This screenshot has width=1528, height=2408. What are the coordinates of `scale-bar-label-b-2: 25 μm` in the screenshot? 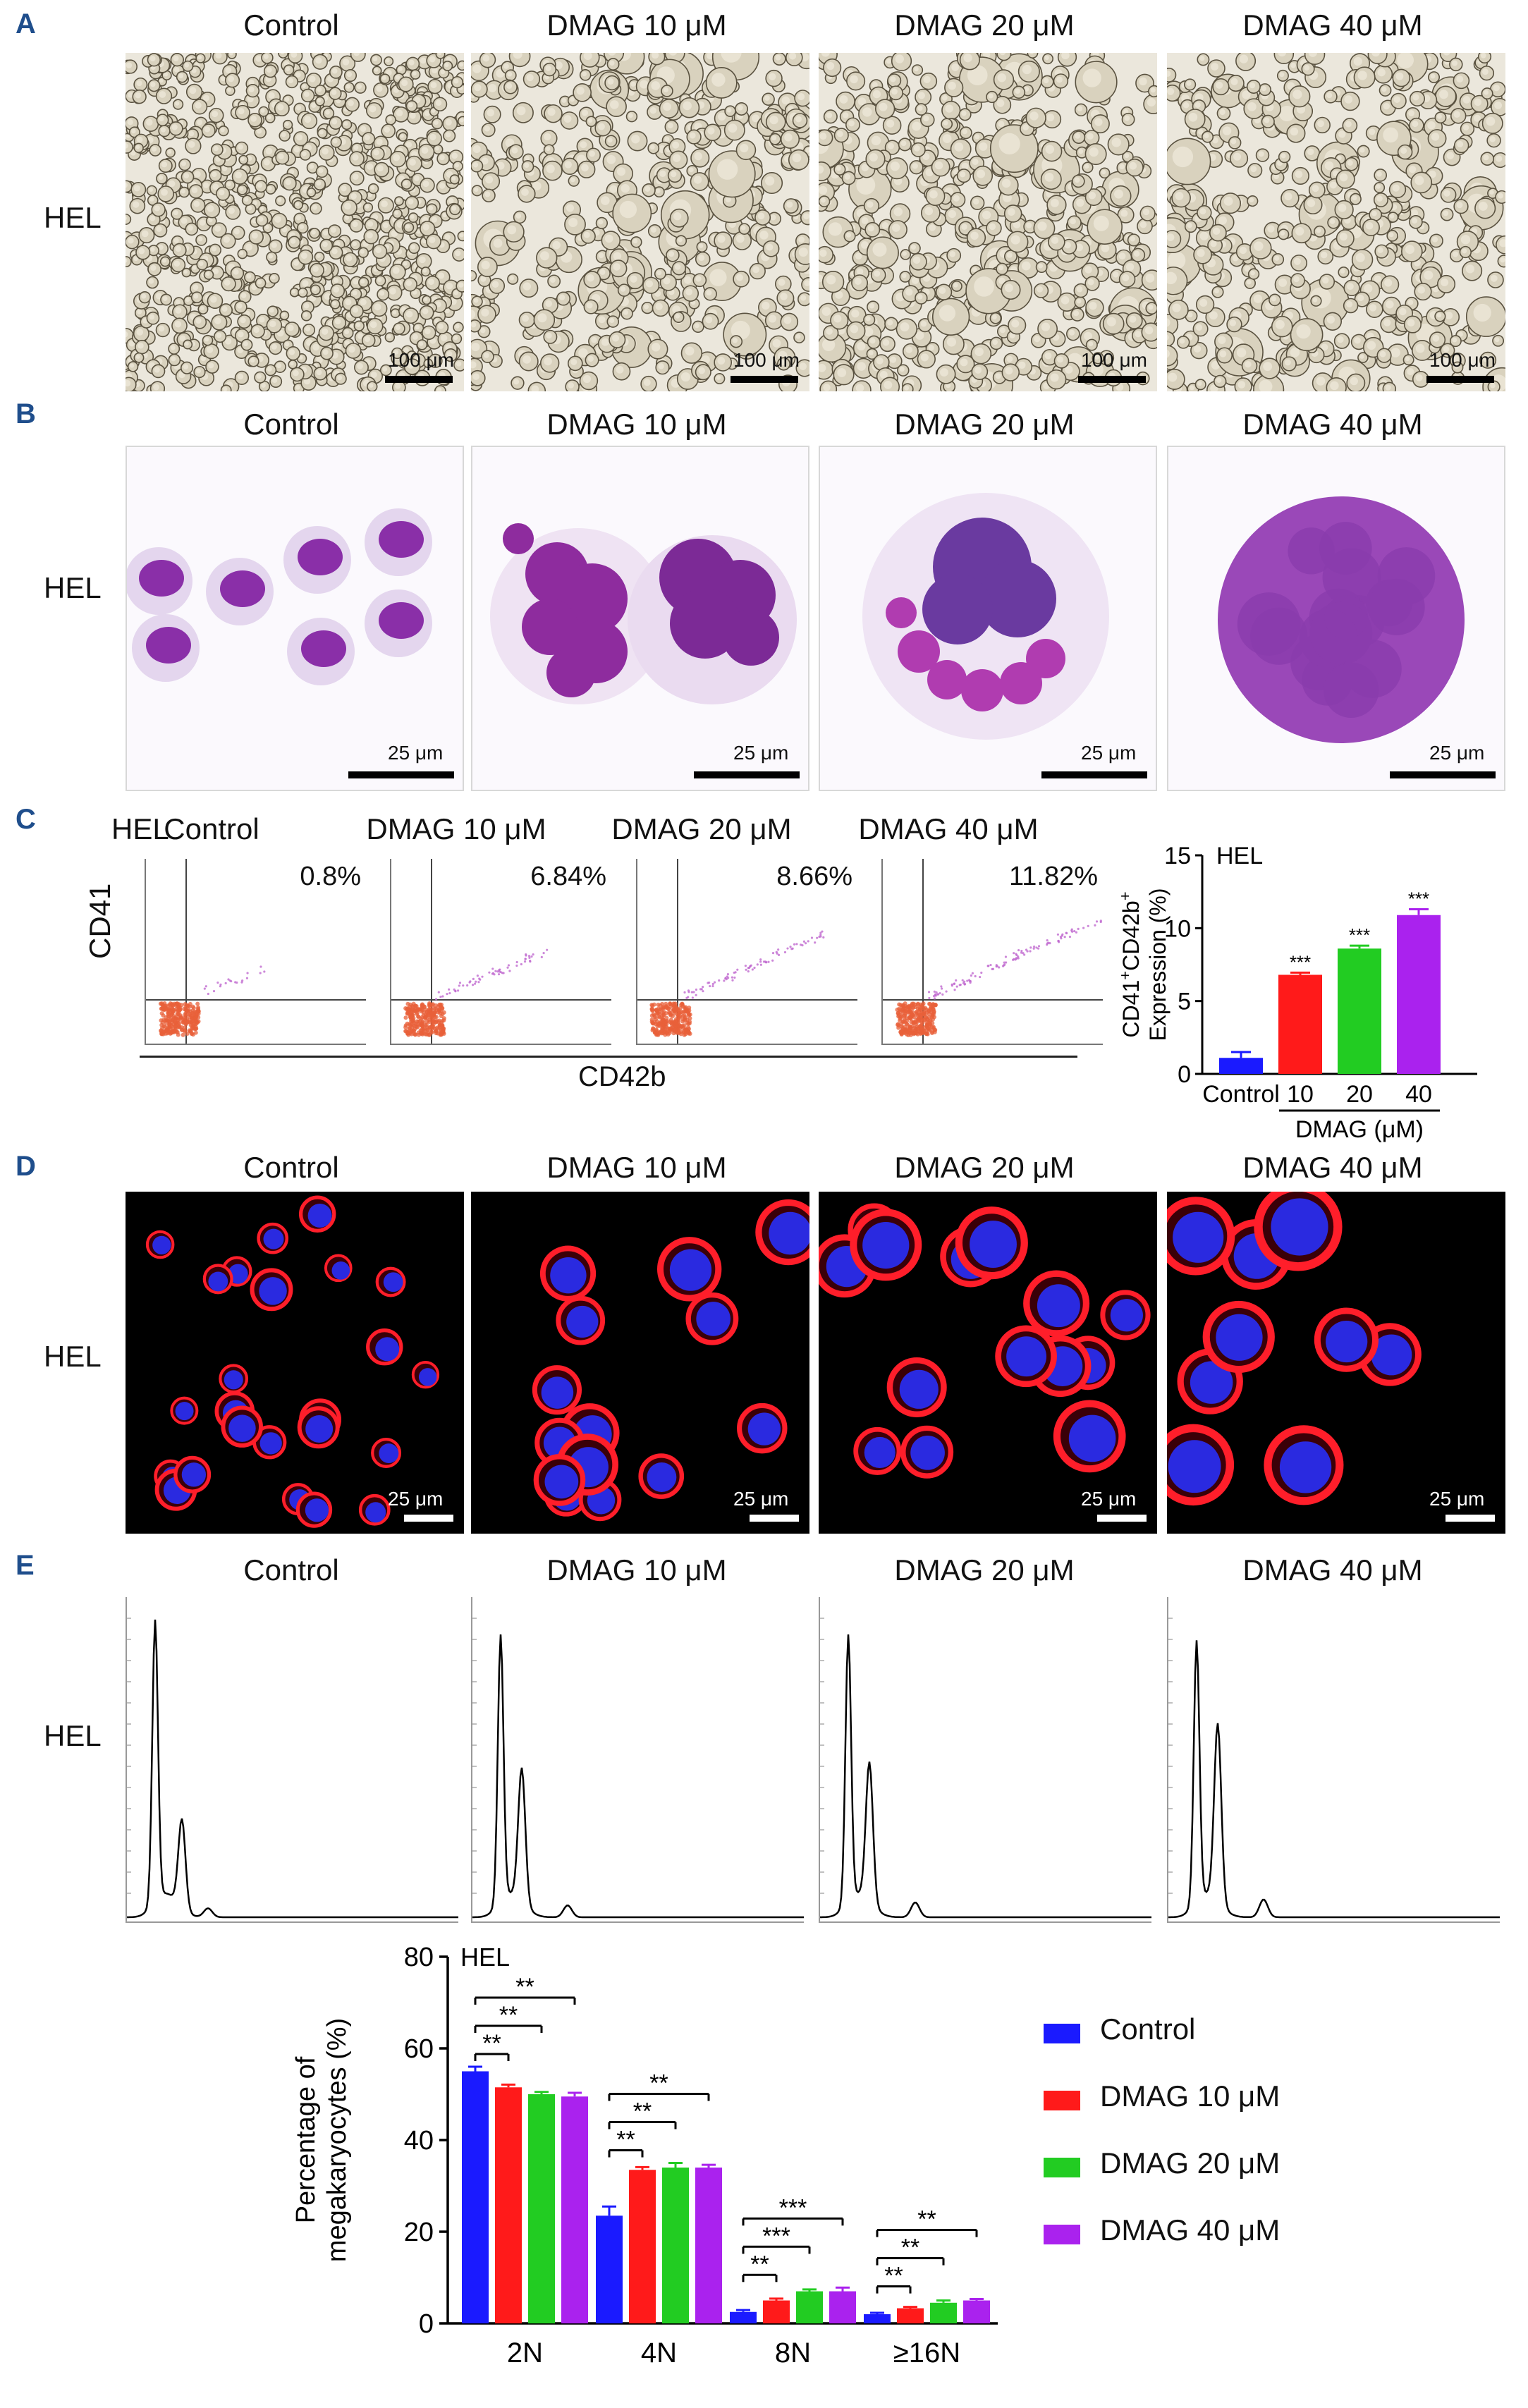 It's located at (1109, 753).